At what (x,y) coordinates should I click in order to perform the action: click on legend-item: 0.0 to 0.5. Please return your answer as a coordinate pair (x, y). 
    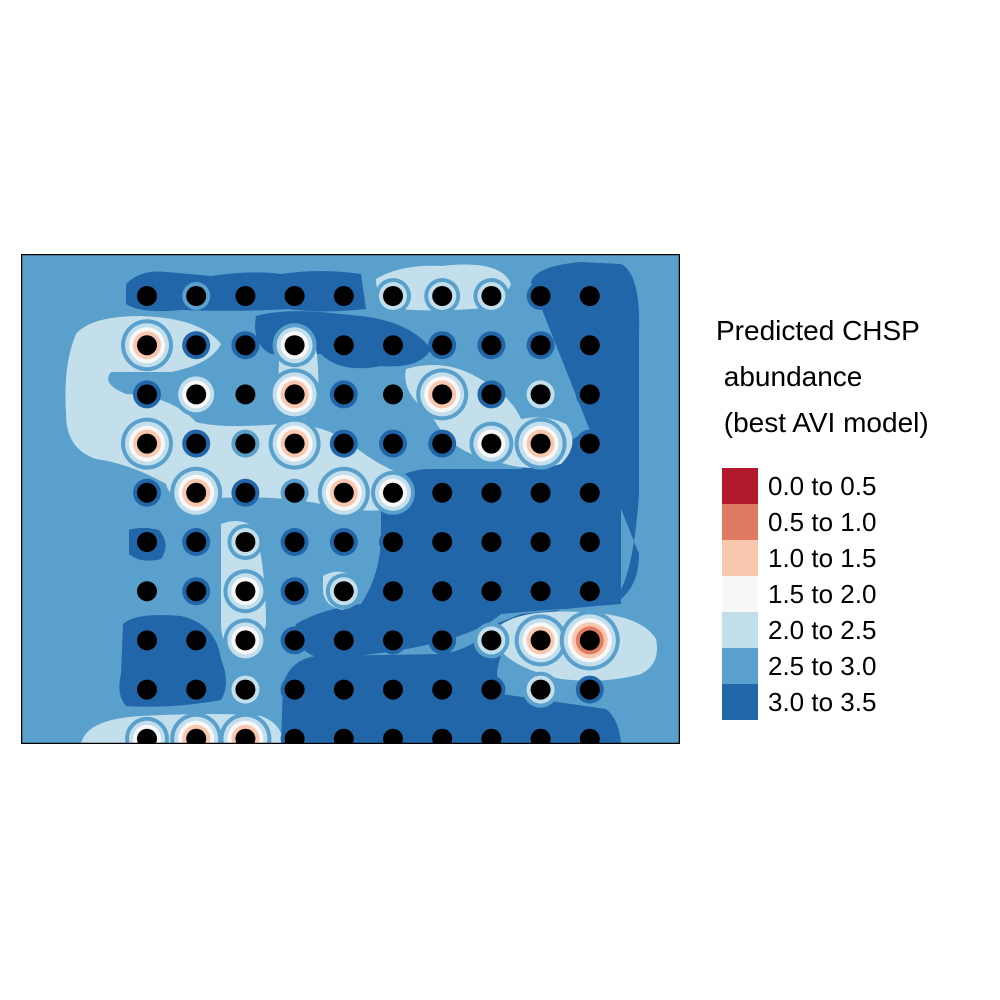
    Looking at the image, I should click on (851, 486).